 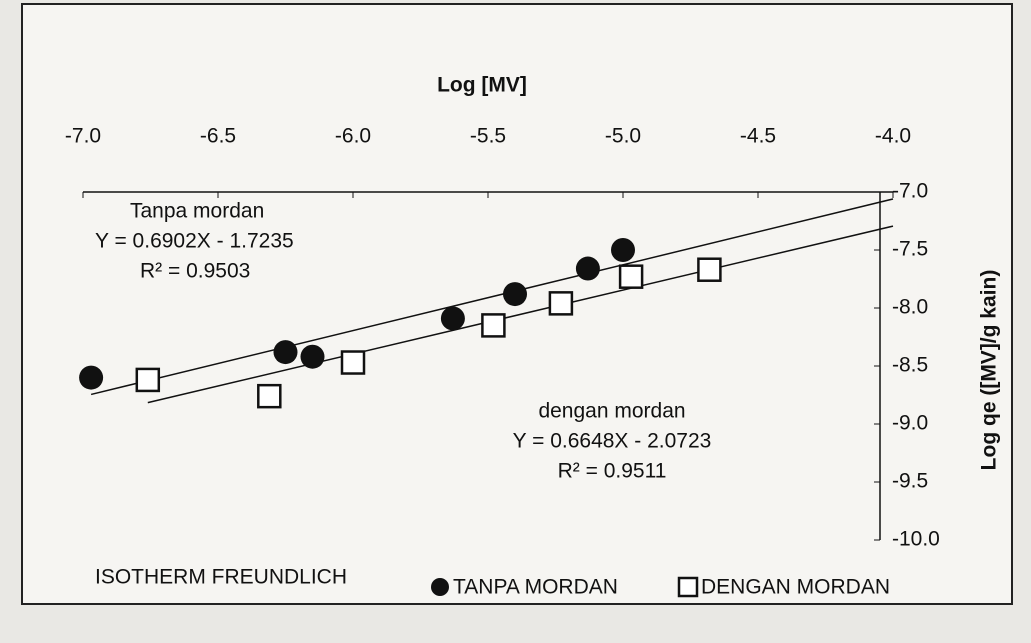 I want to click on annotation: Y = 0.6648X - 2.0723, so click(x=612, y=441).